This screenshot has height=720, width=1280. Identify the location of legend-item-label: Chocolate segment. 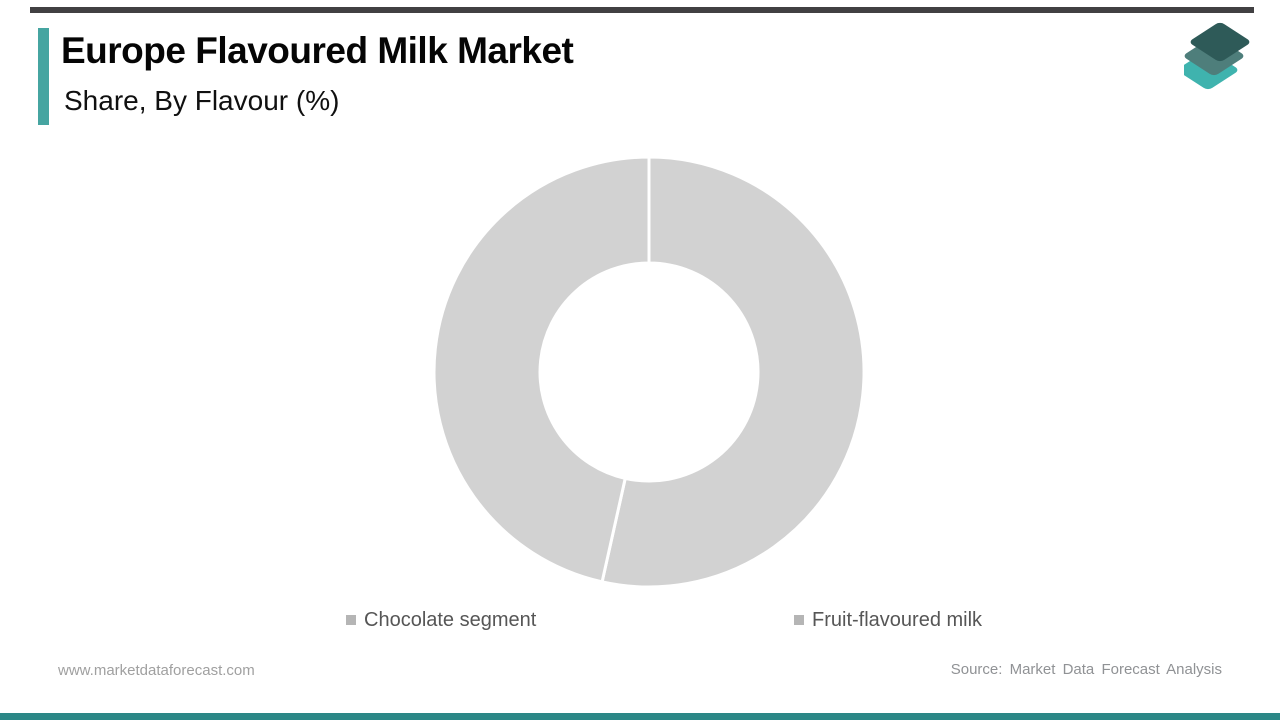
(450, 619).